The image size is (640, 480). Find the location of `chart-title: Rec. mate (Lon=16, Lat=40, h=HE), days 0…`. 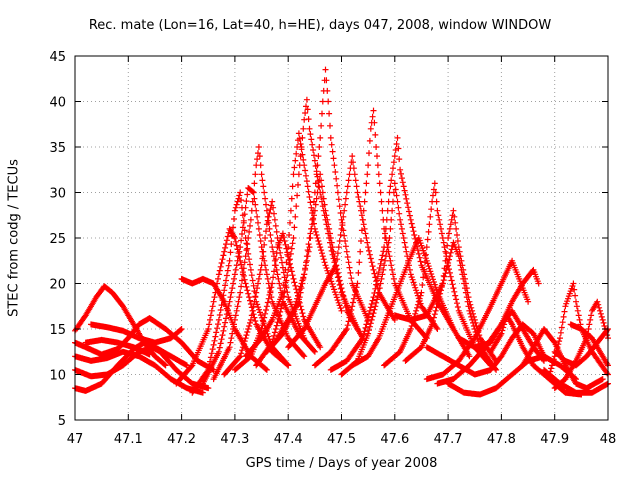

chart-title: Rec. mate (Lon=16, Lat=40, h=HE), days 0… is located at coordinates (320, 25).